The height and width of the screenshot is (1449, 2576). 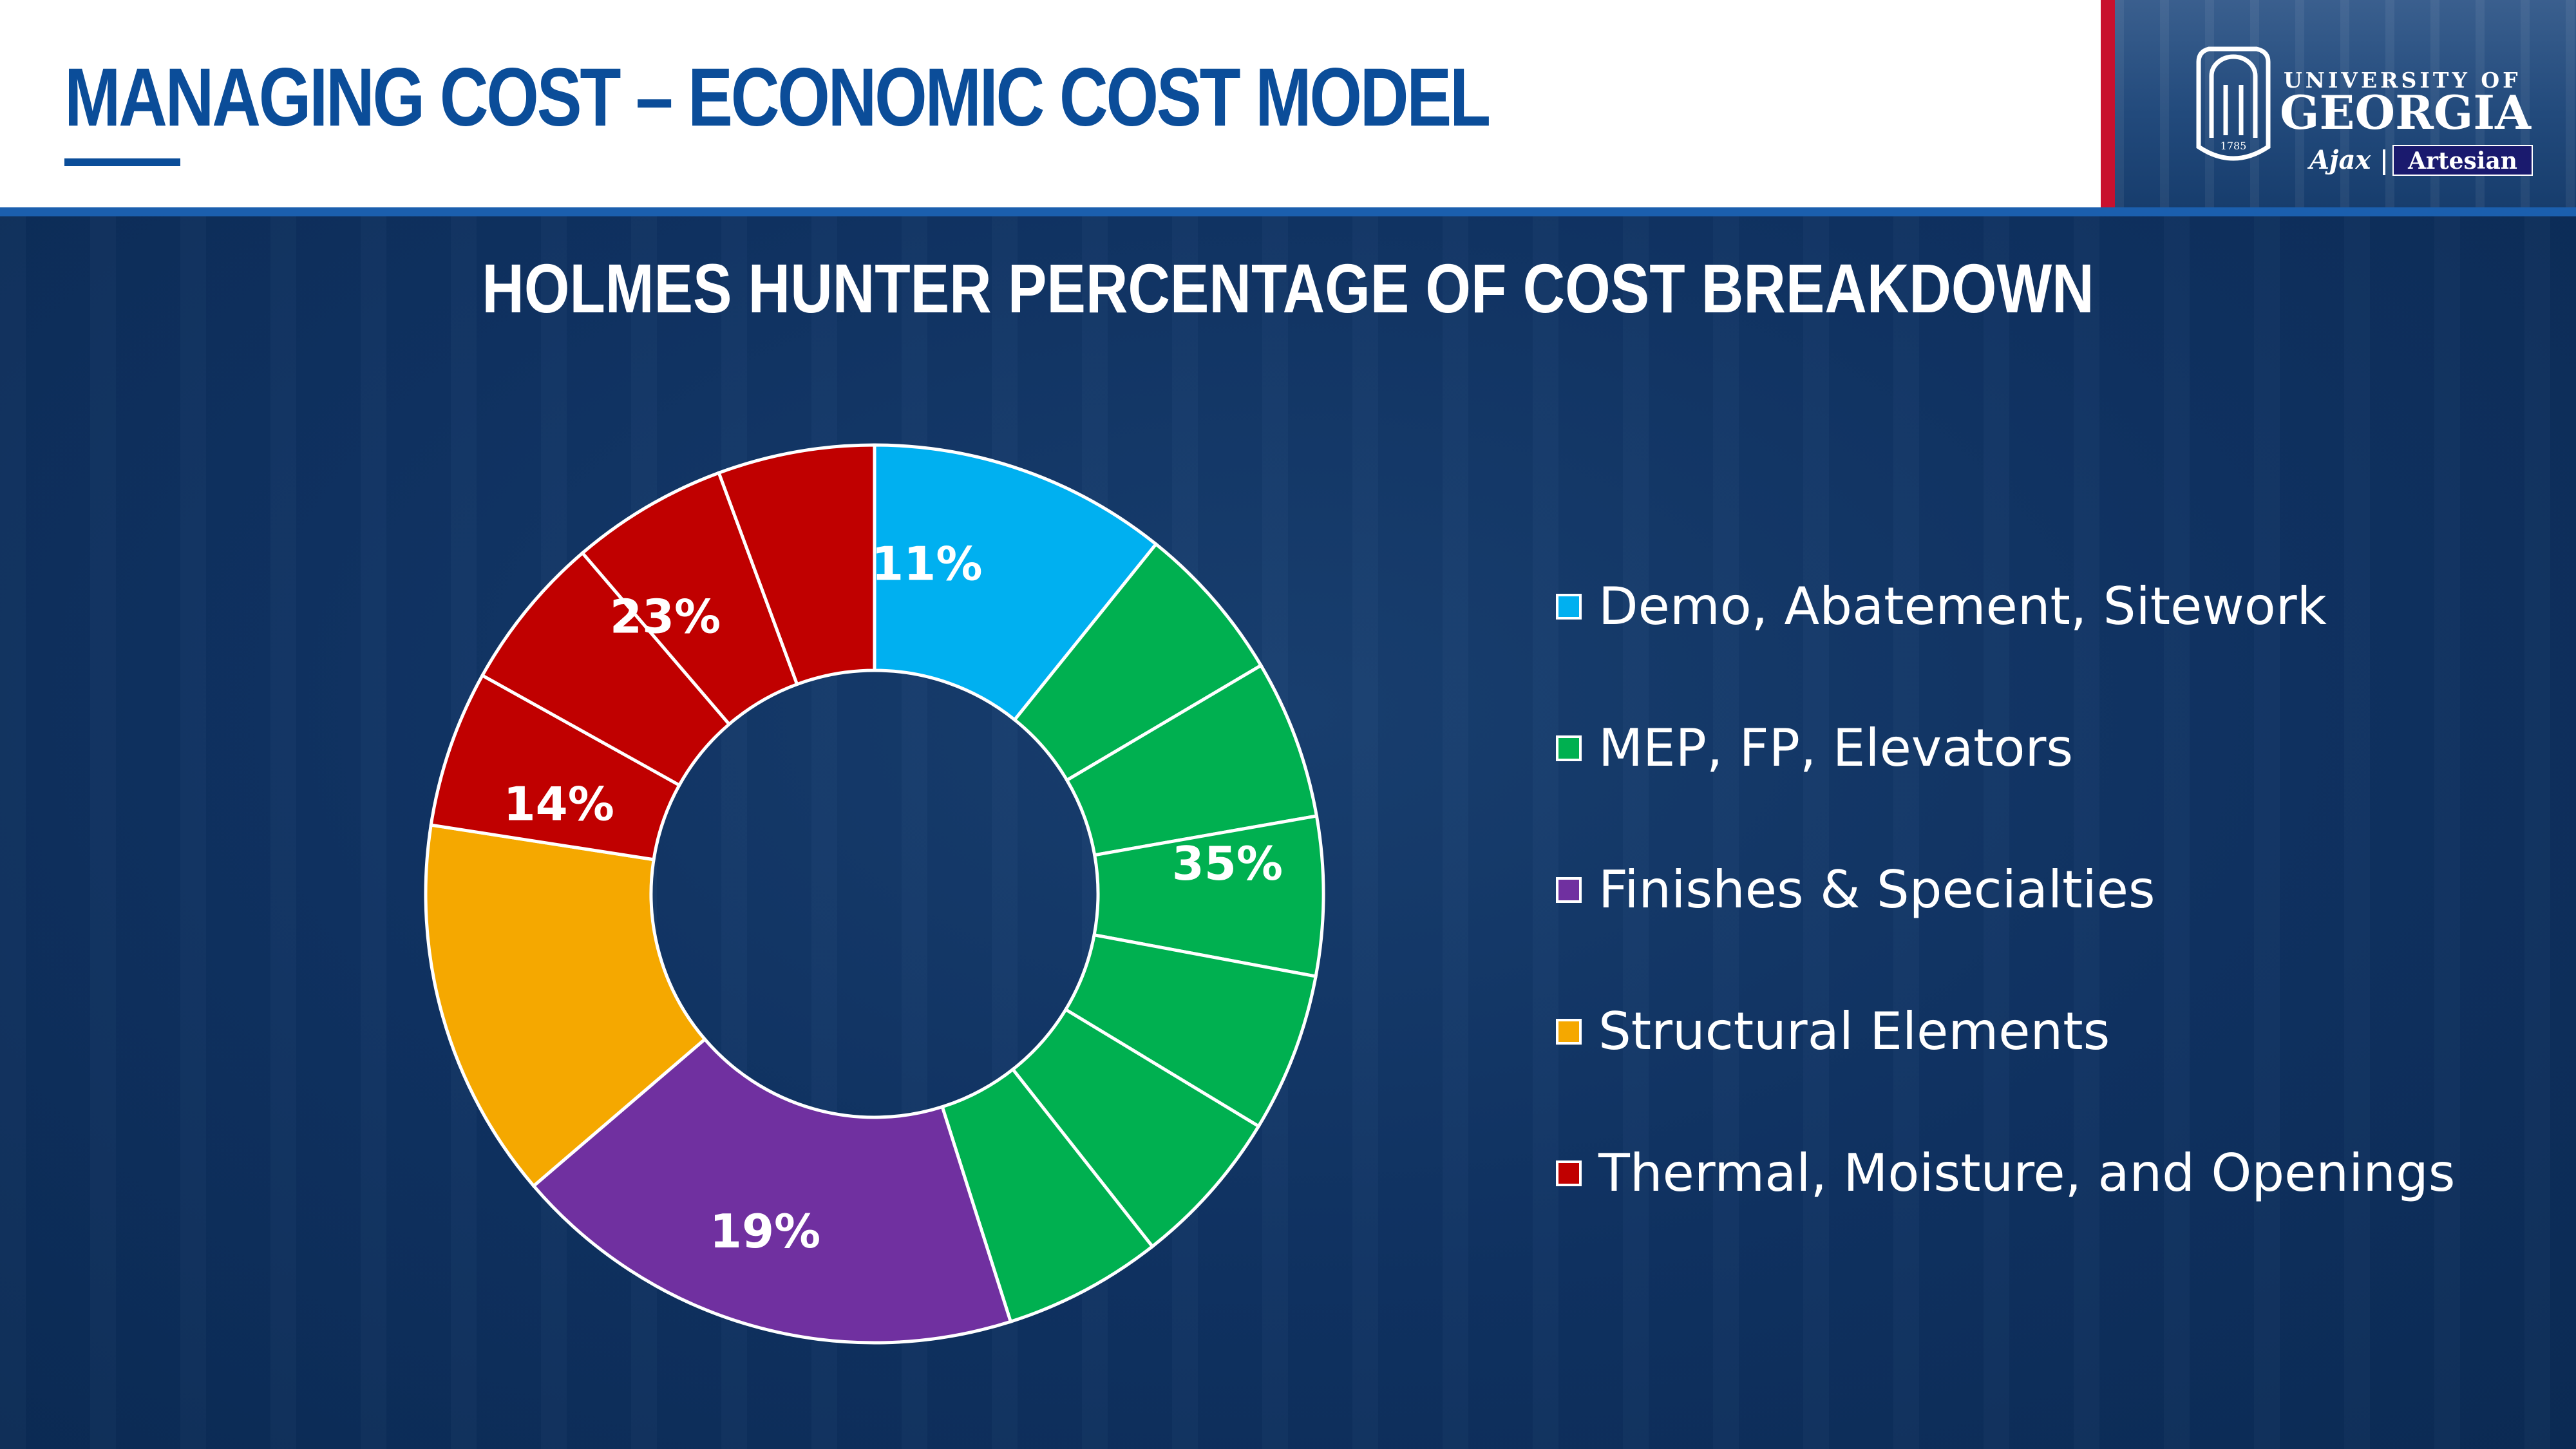 What do you see at coordinates (2233, 104) in the screenshot?
I see `arch-icon` at bounding box center [2233, 104].